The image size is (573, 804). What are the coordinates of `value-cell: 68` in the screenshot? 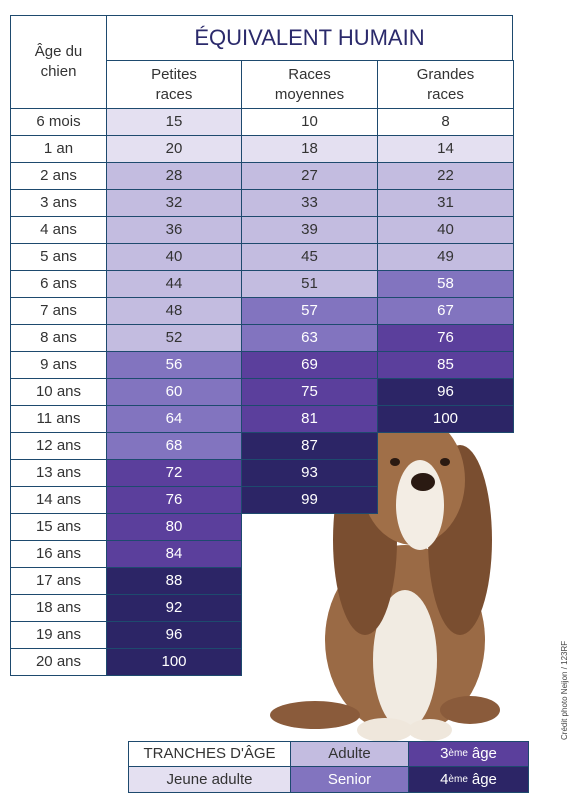 It's located at (174, 446).